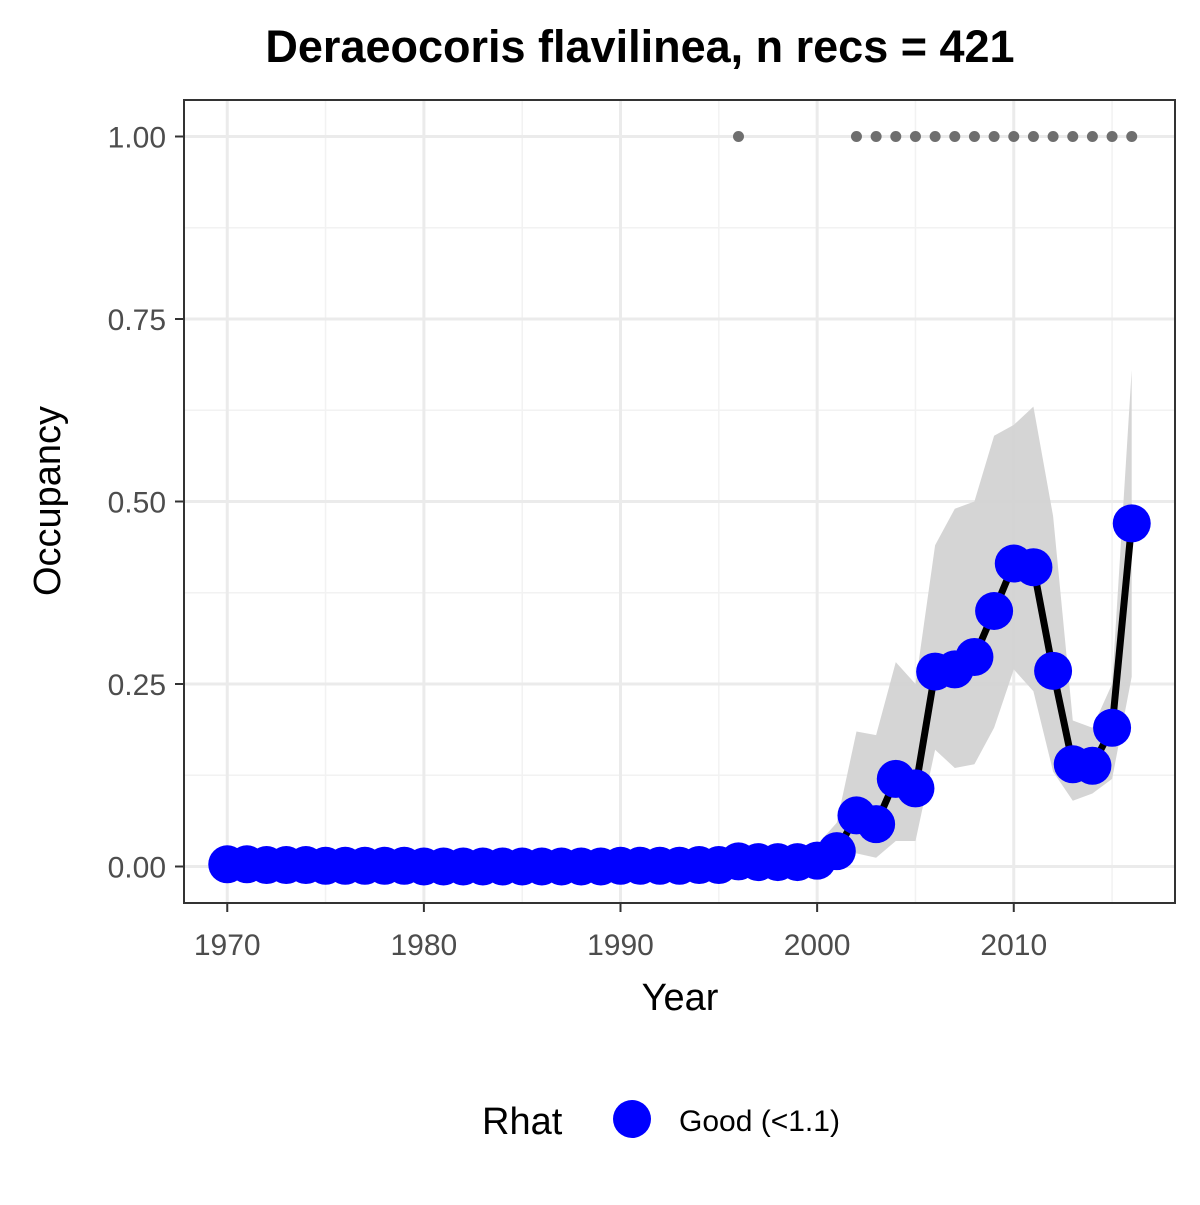 Image resolution: width=1200 pixels, height=1205 pixels. I want to click on x-tick-label: 2000, so click(817, 945).